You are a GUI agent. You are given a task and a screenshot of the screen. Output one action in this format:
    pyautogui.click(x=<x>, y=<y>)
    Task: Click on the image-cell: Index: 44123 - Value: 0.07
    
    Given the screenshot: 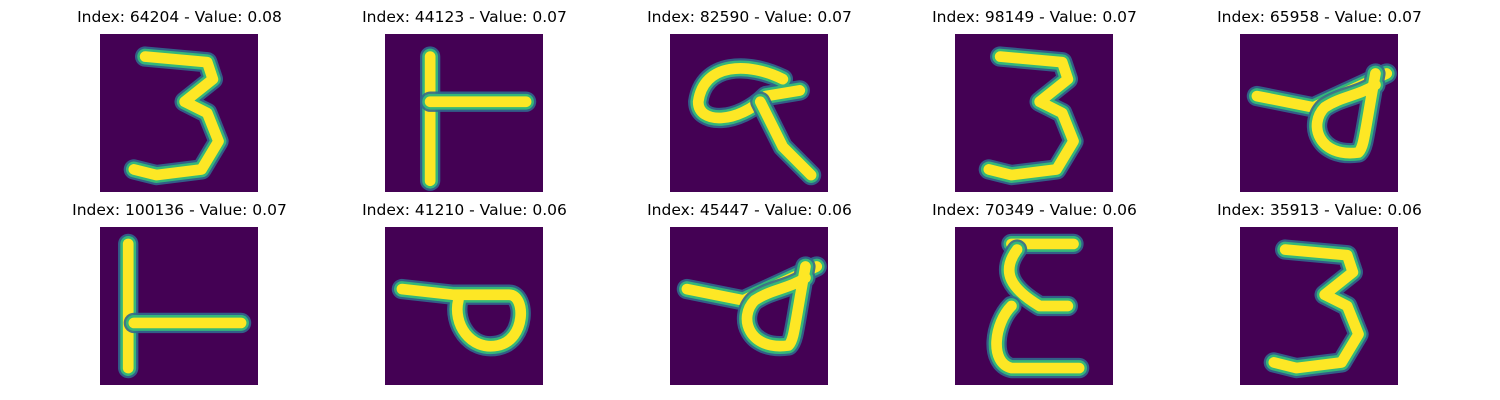 What is the action you would take?
    pyautogui.click(x=464, y=96)
    